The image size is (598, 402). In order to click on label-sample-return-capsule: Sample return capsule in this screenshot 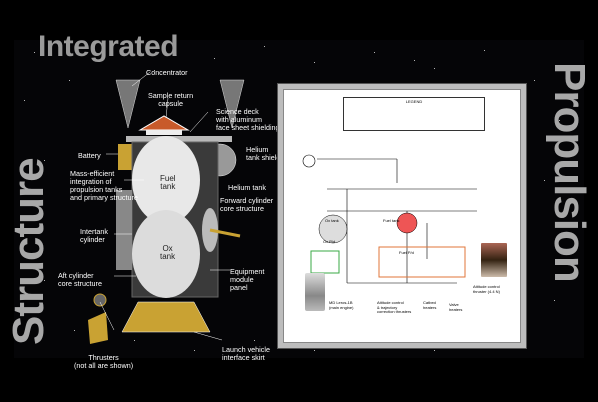, I will do `click(171, 99)`.